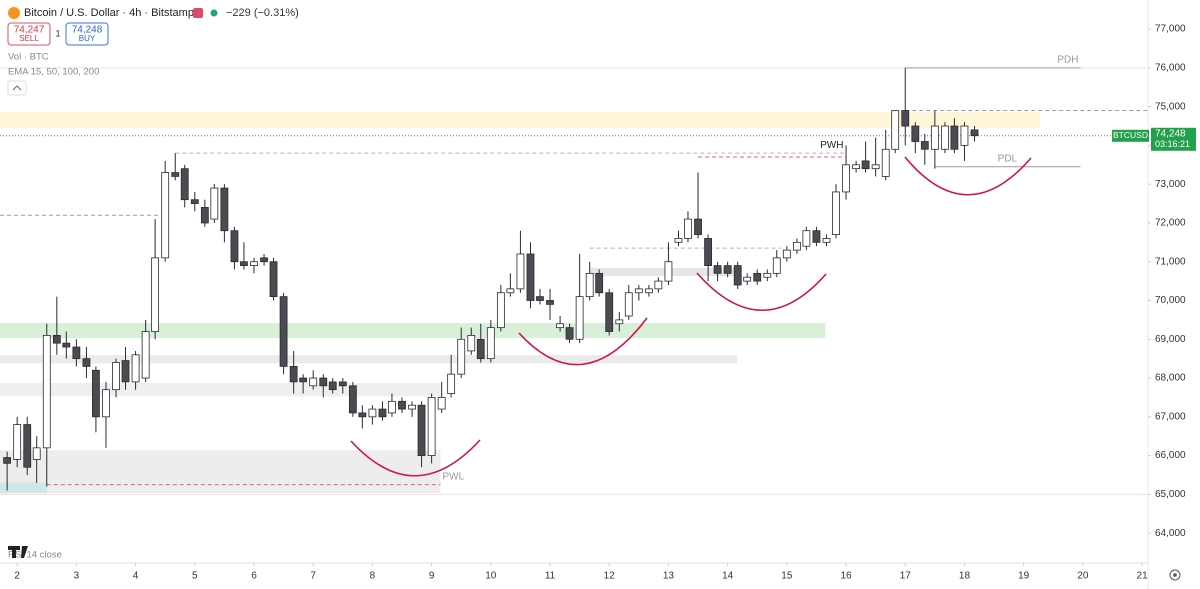  What do you see at coordinates (432, 576) in the screenshot?
I see `x-tick-label: 9` at bounding box center [432, 576].